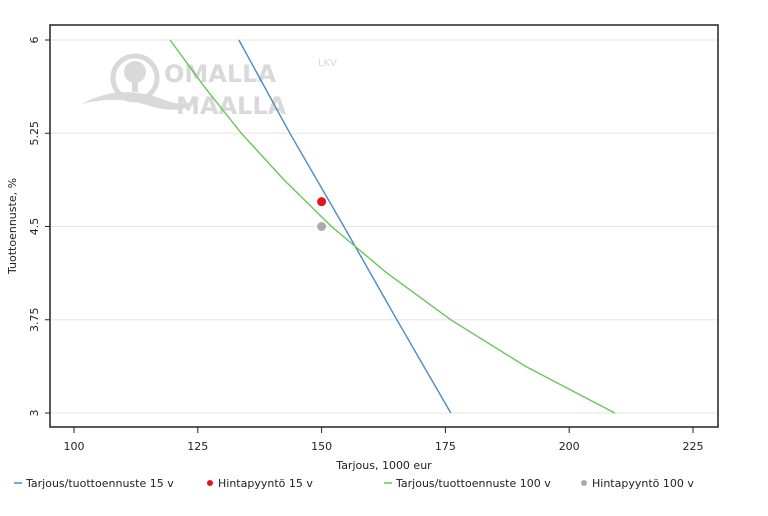 The width and height of the screenshot is (768, 516). What do you see at coordinates (383, 465) in the screenshot?
I see `x-axis-label: Tarjous, 1000 eur` at bounding box center [383, 465].